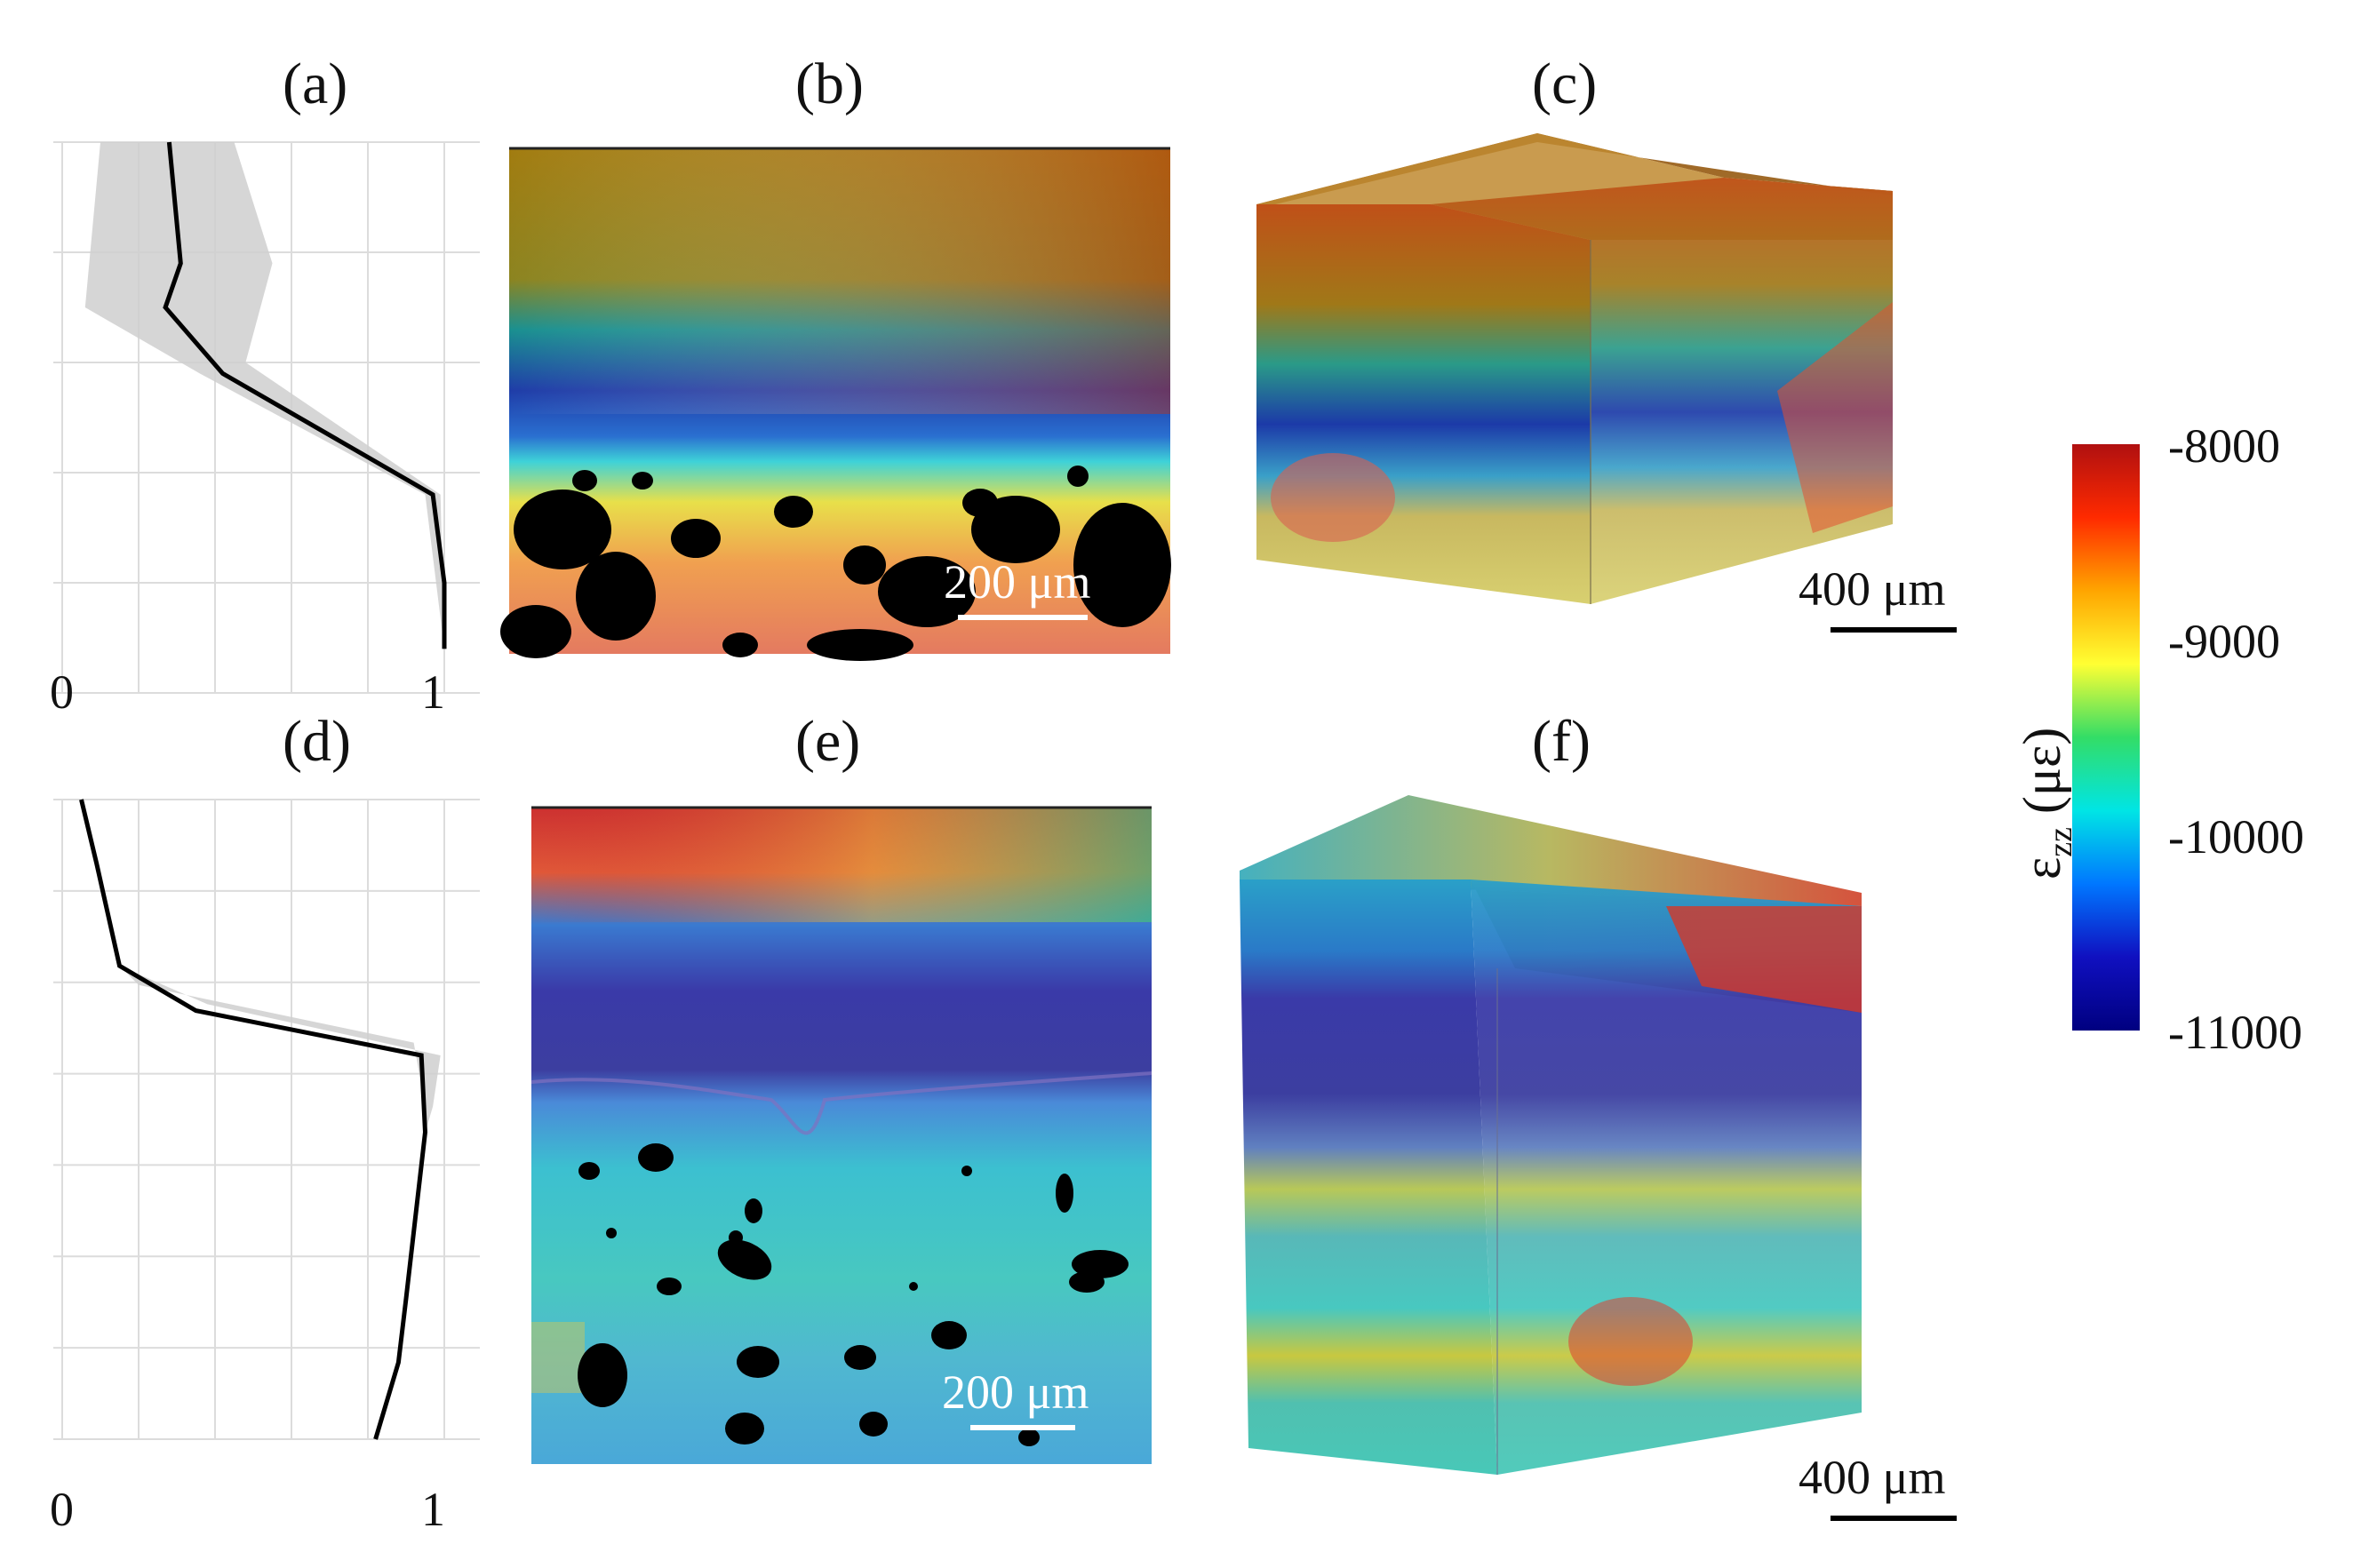  What do you see at coordinates (2224, 642) in the screenshot?
I see `colorbar-tick-1: -9000` at bounding box center [2224, 642].